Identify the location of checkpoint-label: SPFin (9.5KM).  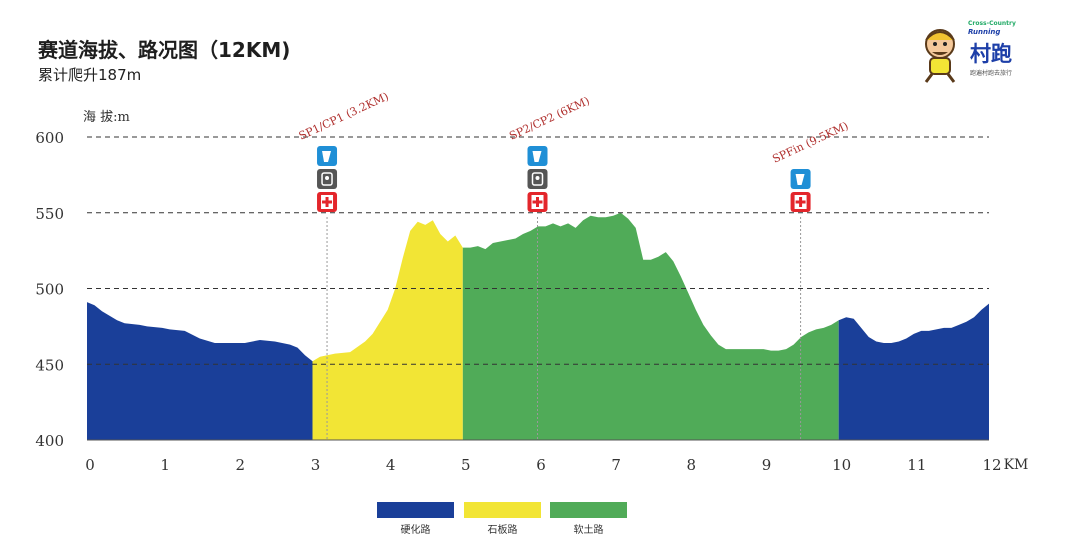
(810, 142).